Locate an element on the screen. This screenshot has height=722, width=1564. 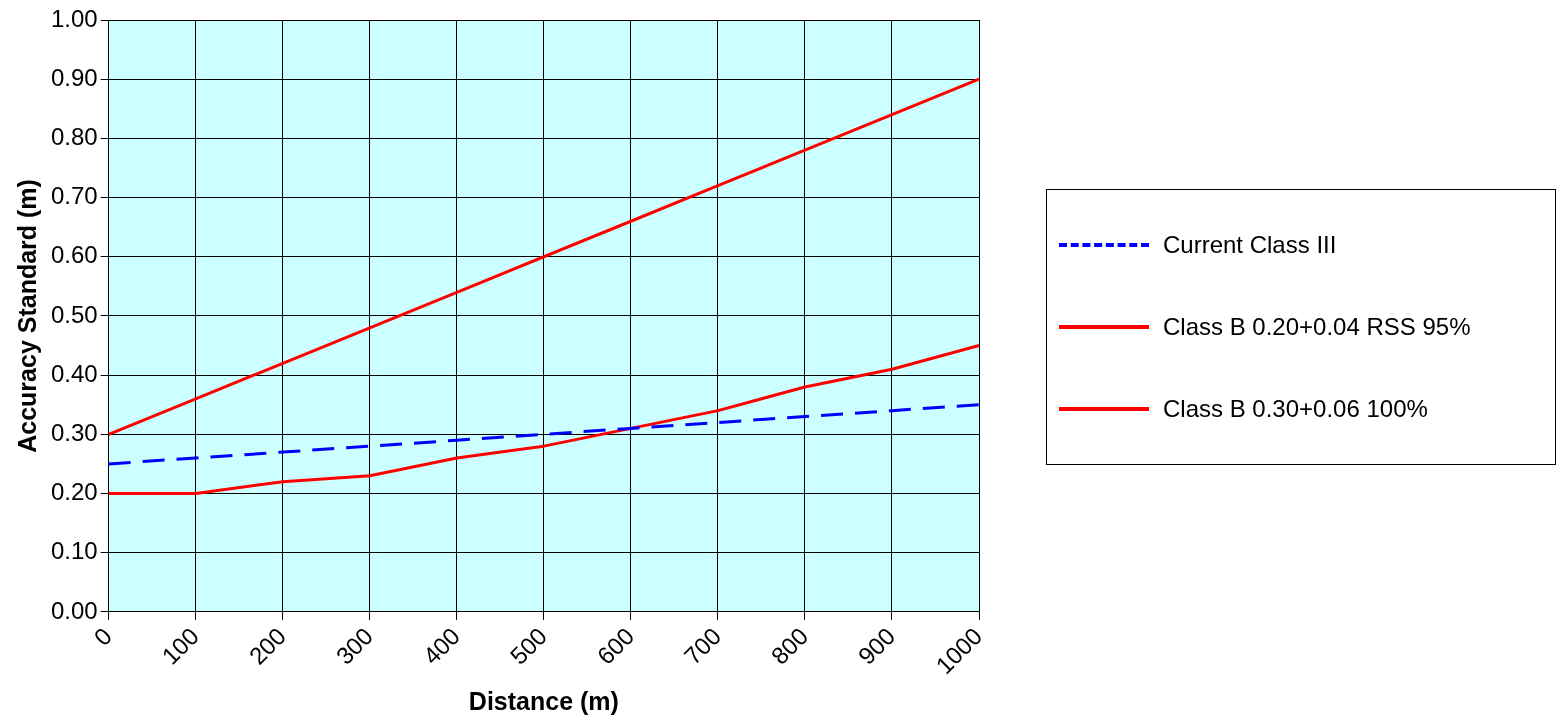
x-tick-label: 100 is located at coordinates (180, 646).